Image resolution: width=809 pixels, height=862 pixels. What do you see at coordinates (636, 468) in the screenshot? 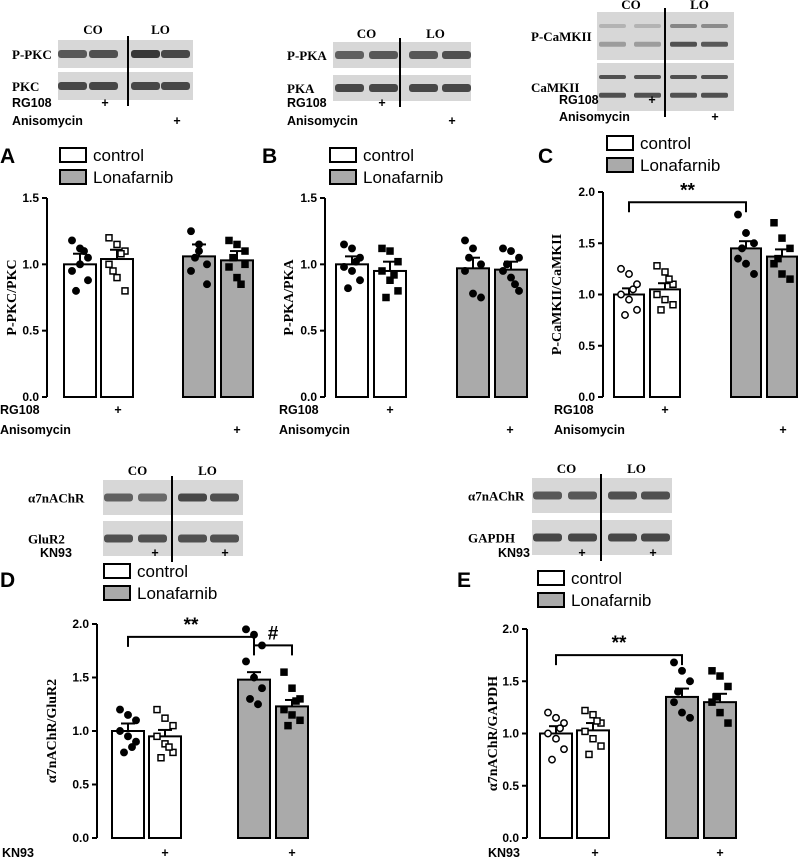
I see `group-label: LO` at bounding box center [636, 468].